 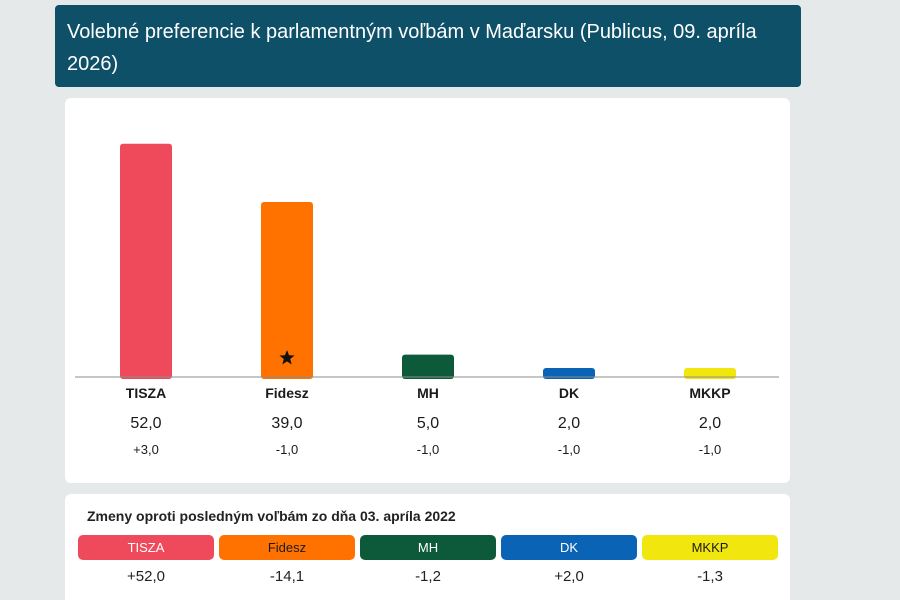 I want to click on data-label-change: +3,0, so click(x=146, y=449).